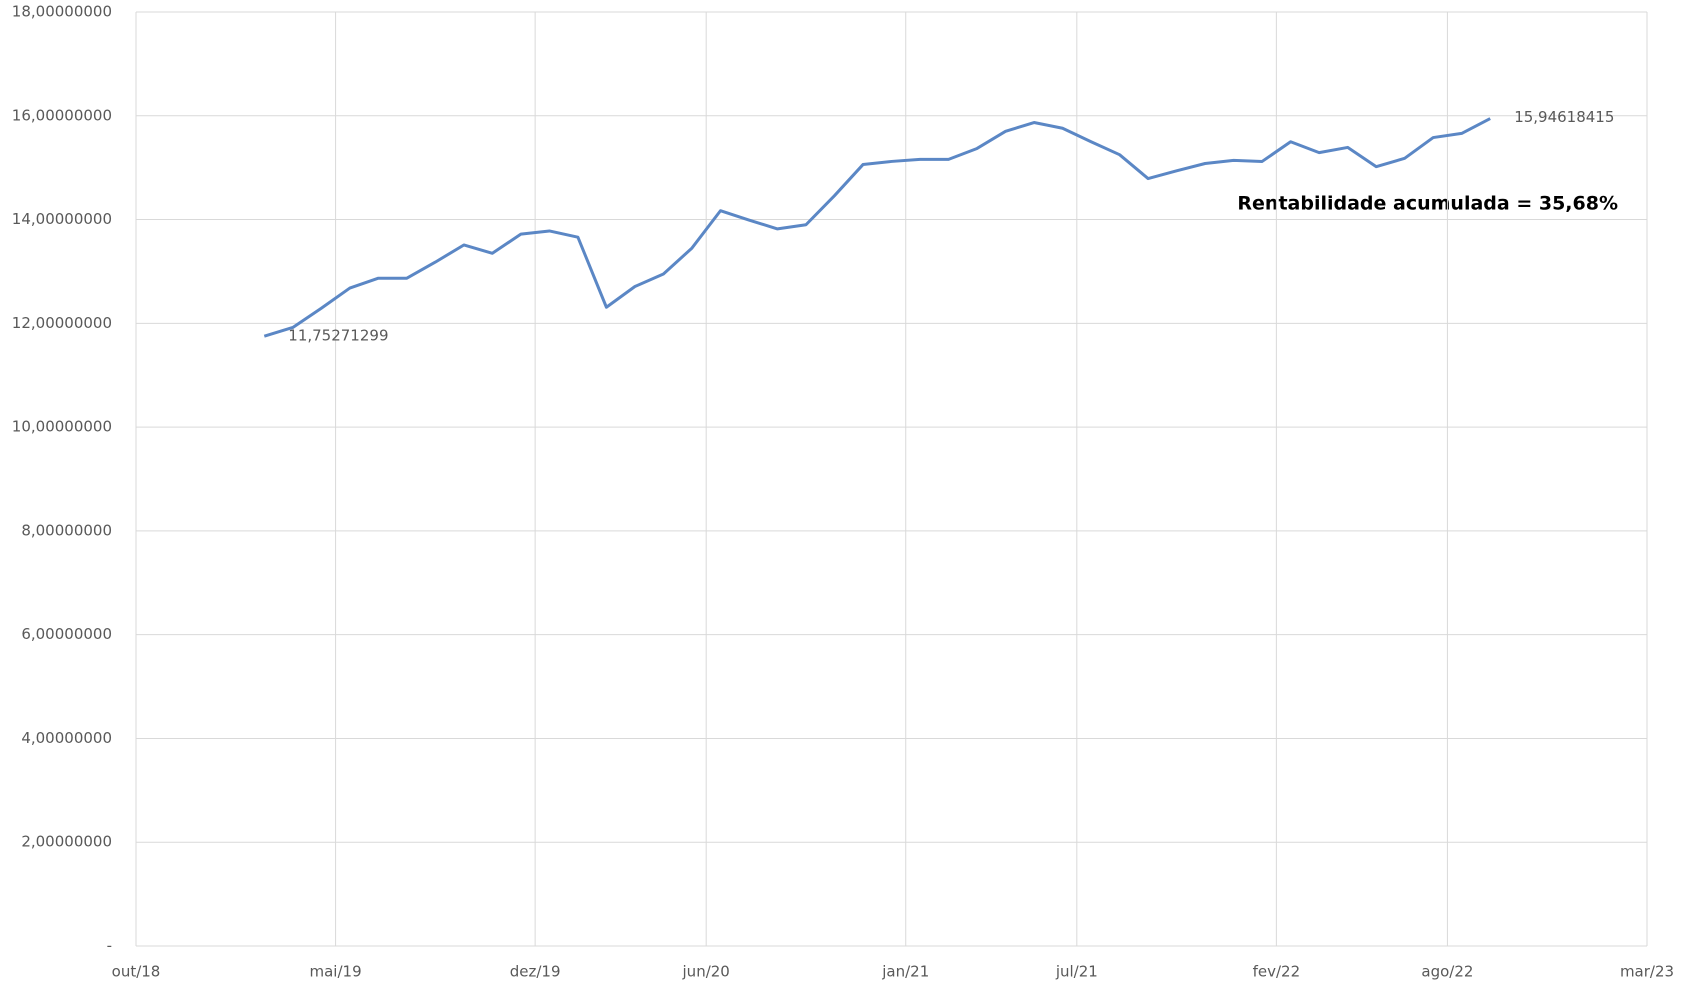  What do you see at coordinates (62, 427) in the screenshot?
I see `y-tick-label: 10,00000000` at bounding box center [62, 427].